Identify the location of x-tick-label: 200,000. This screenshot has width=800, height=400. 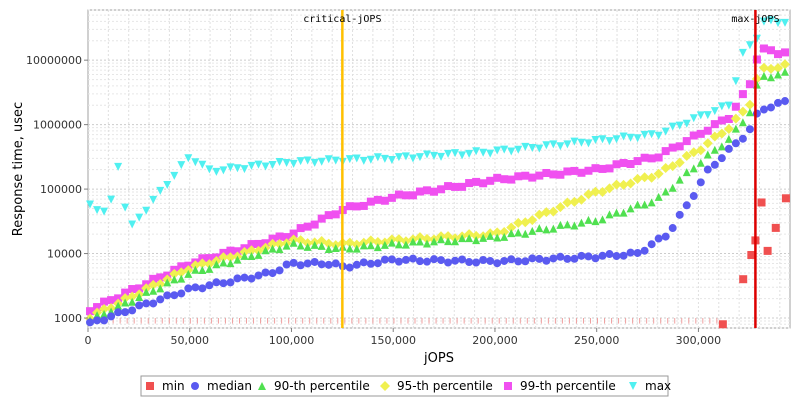
(495, 340).